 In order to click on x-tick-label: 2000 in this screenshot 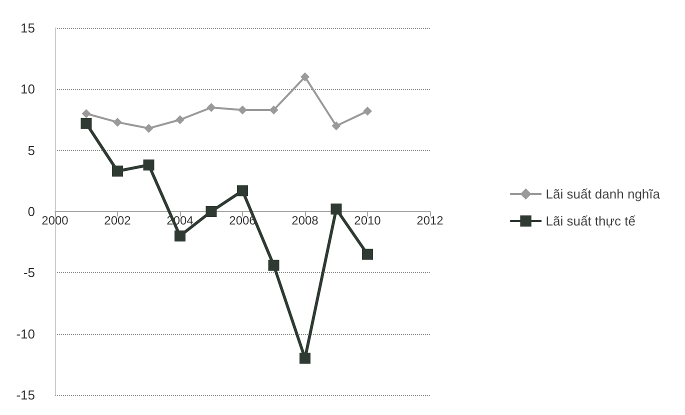, I will do `click(55, 221)`.